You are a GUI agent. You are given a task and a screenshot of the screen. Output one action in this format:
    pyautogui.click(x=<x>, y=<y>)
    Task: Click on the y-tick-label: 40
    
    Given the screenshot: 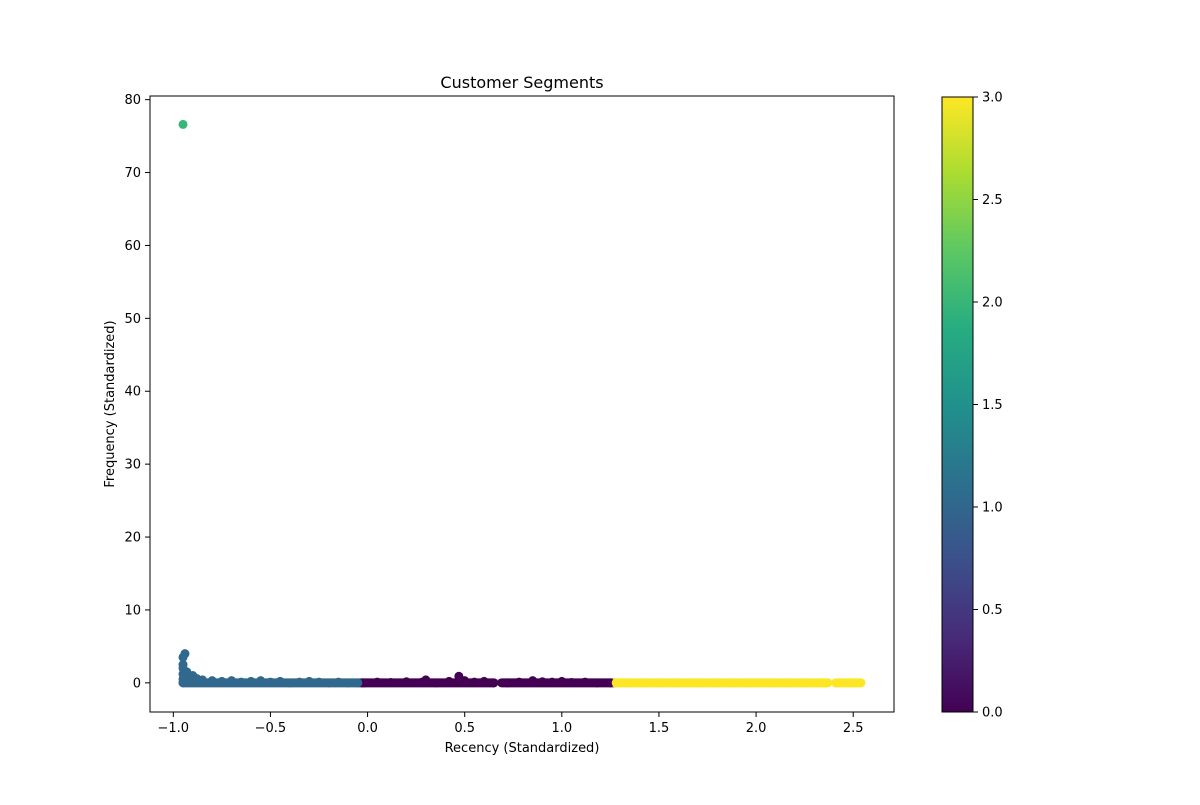 What is the action you would take?
    pyautogui.click(x=132, y=392)
    